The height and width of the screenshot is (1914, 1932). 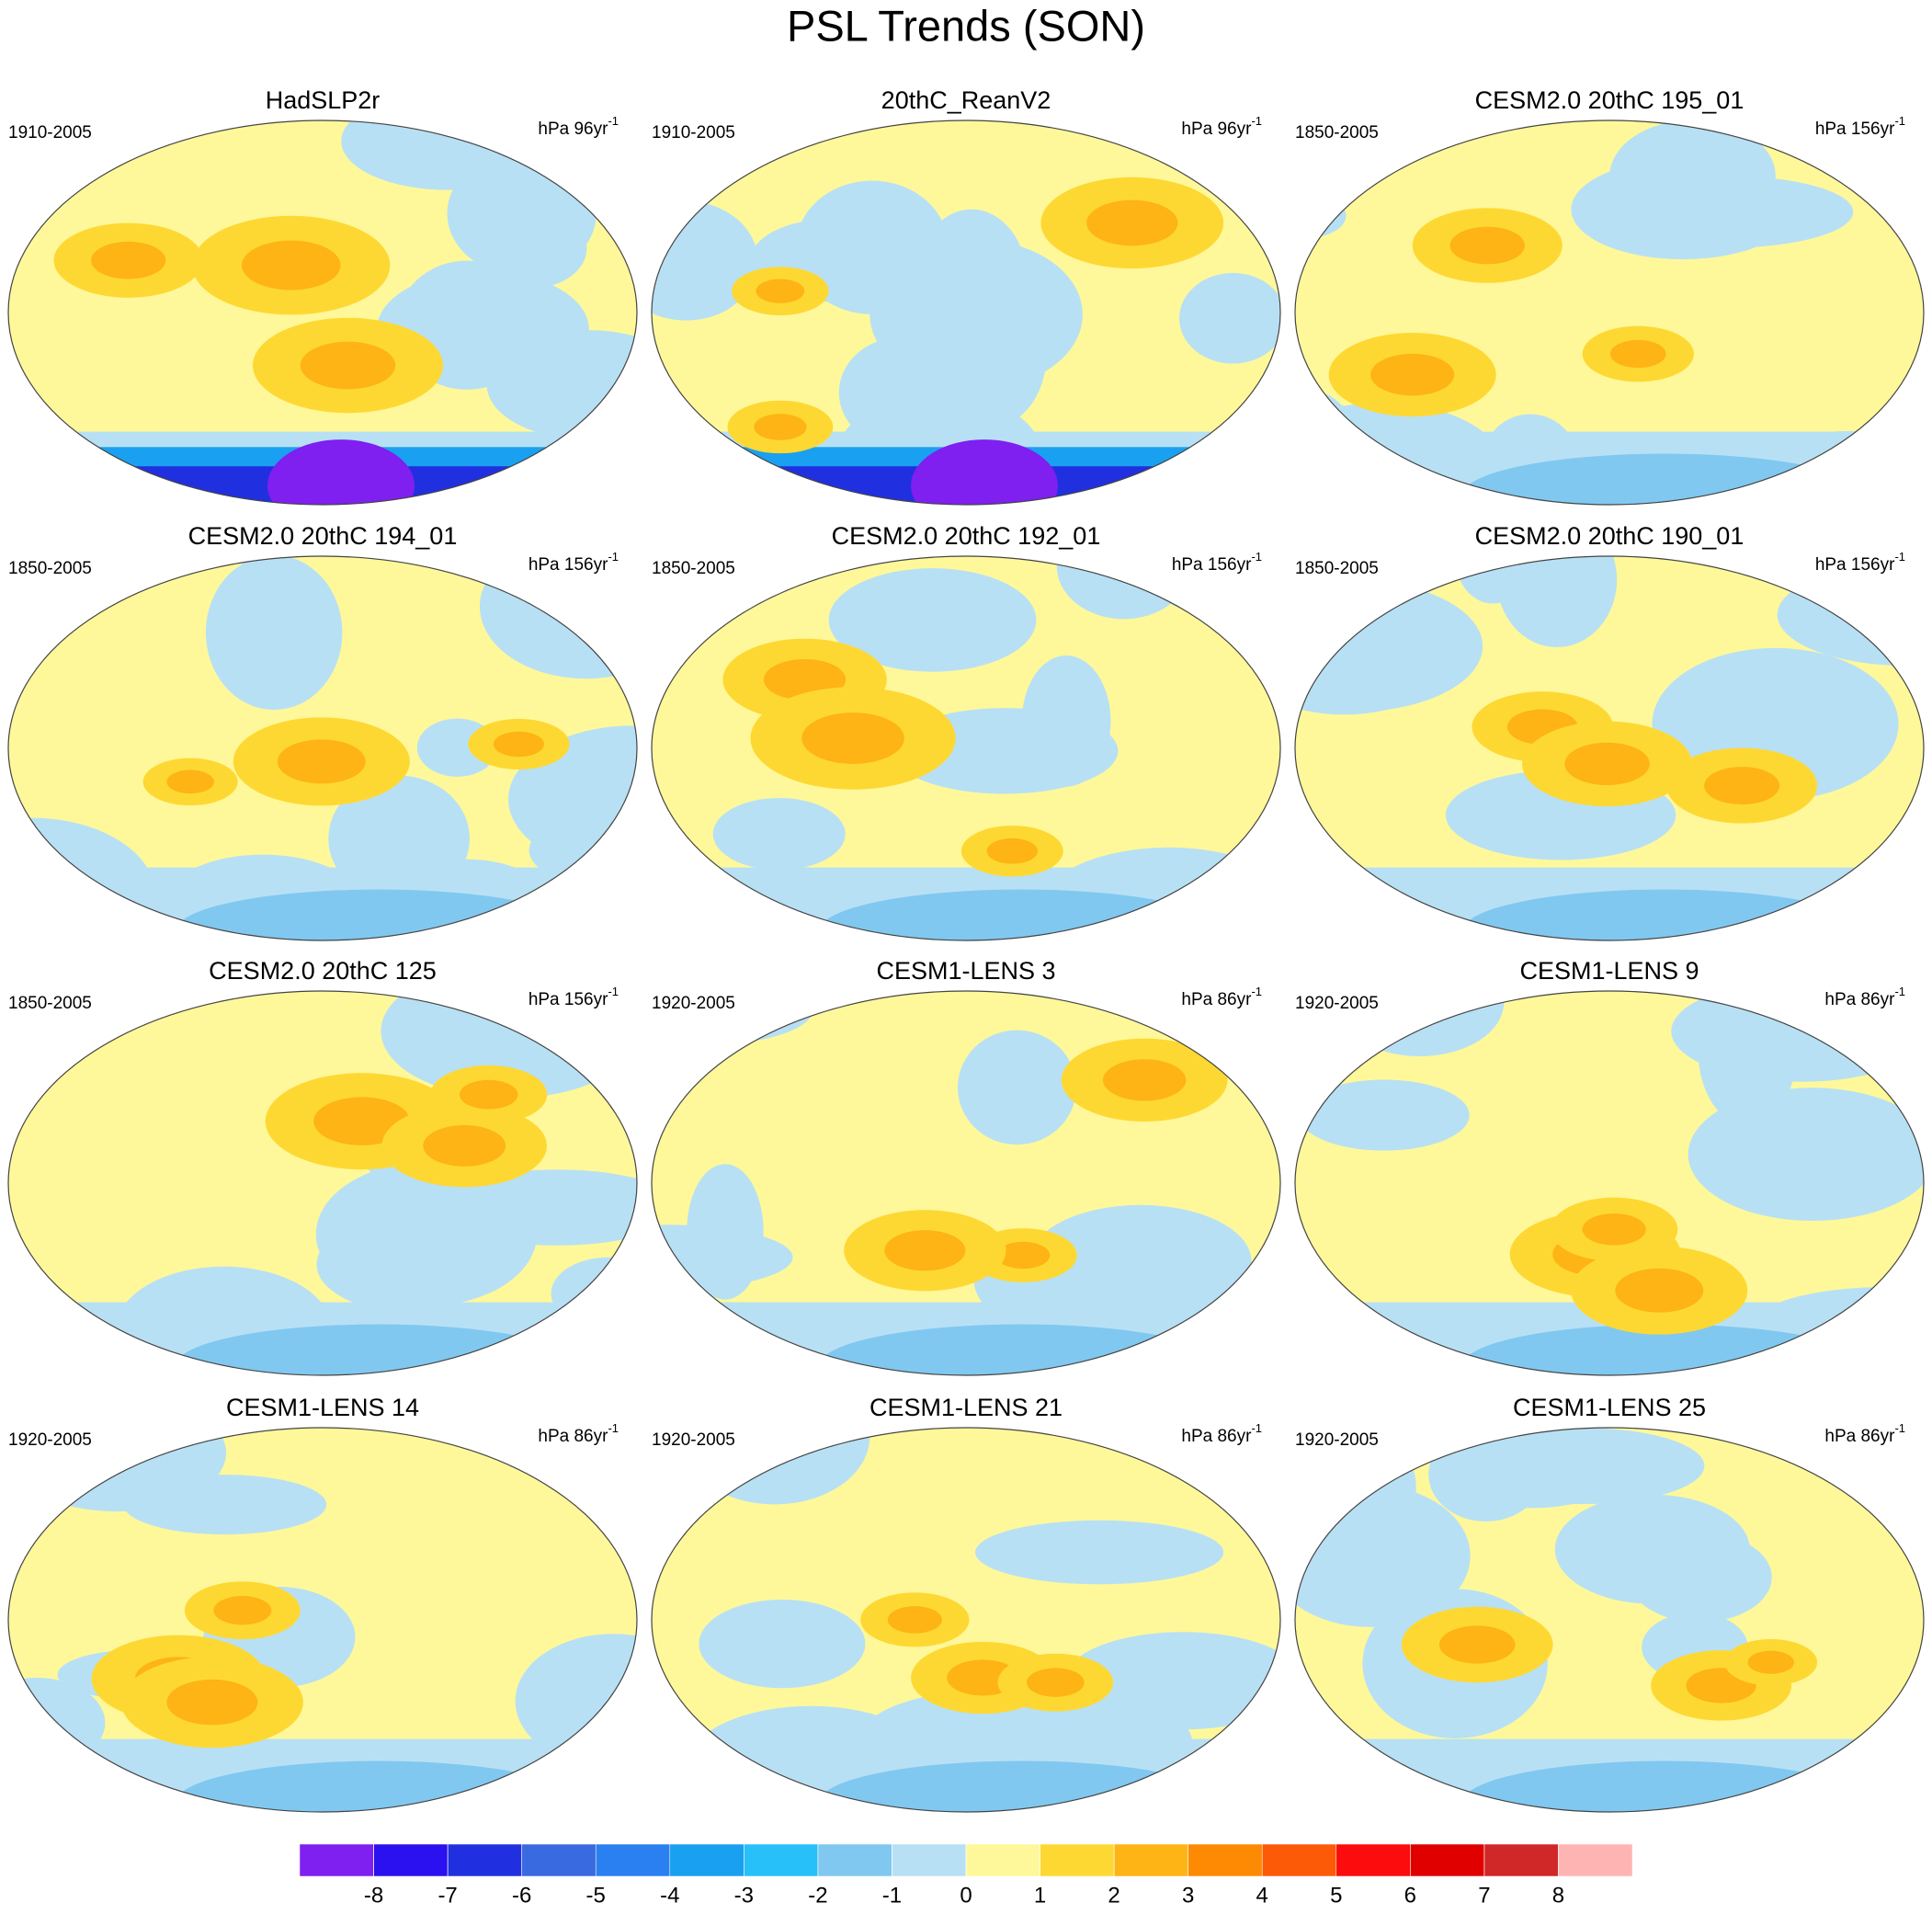 I want to click on map-panel: CESM1-LENS 25 1920-2005 hPa 86yr-1, so click(x=1609, y=1603).